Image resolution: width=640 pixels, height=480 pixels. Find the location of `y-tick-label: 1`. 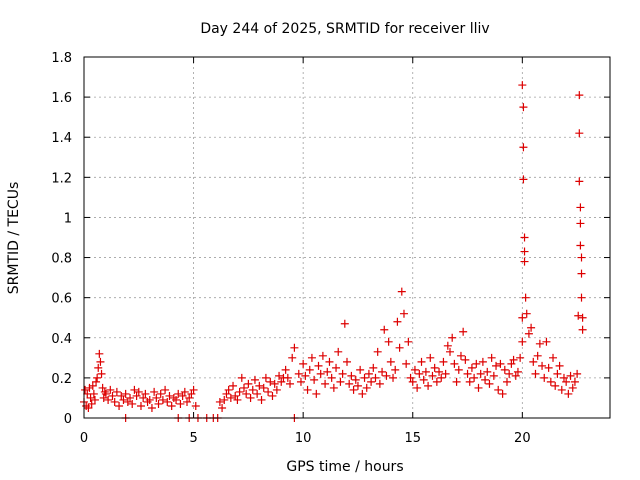

y-tick-label: 1 is located at coordinates (68, 218).